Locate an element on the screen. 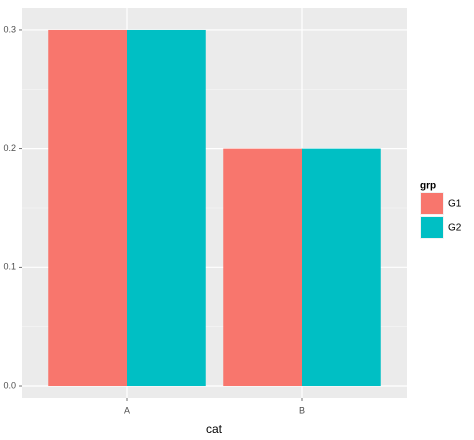 This screenshot has height=440, width=474. y-tick-label: 0.2 is located at coordinates (9, 148).